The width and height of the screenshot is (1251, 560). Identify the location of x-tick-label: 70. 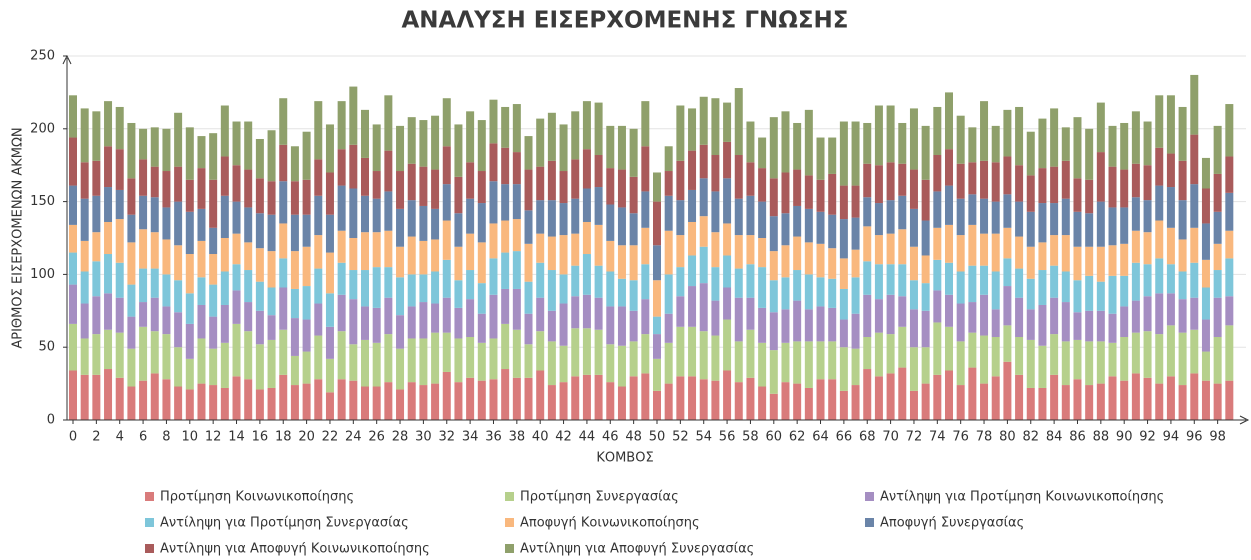
(890, 437).